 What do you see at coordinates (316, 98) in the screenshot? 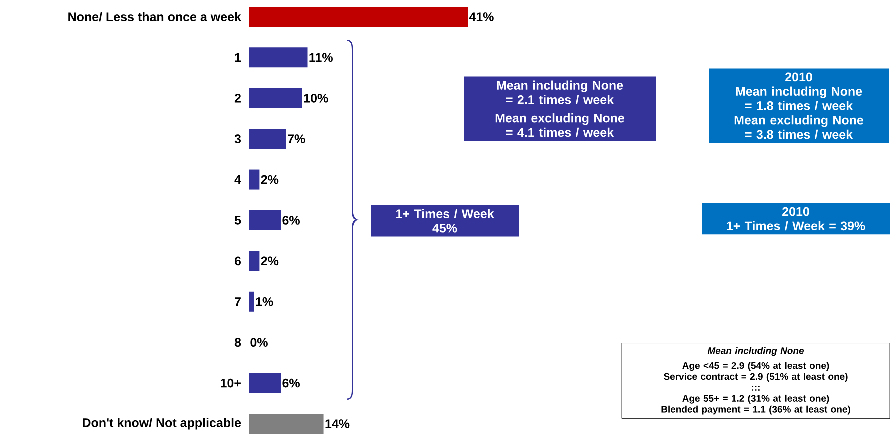
I see `data-label: 10%` at bounding box center [316, 98].